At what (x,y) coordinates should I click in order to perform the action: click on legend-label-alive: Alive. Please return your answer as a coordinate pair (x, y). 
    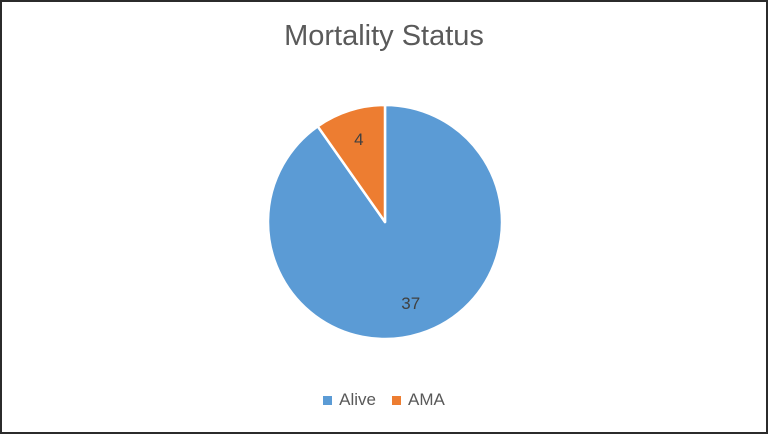
    Looking at the image, I should click on (357, 399).